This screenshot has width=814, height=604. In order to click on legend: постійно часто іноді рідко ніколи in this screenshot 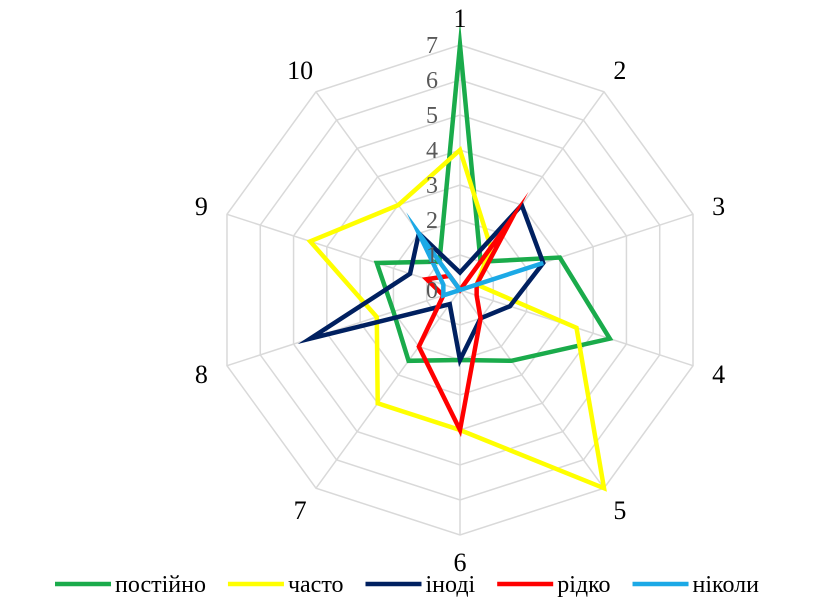, I will do `click(407, 585)`.